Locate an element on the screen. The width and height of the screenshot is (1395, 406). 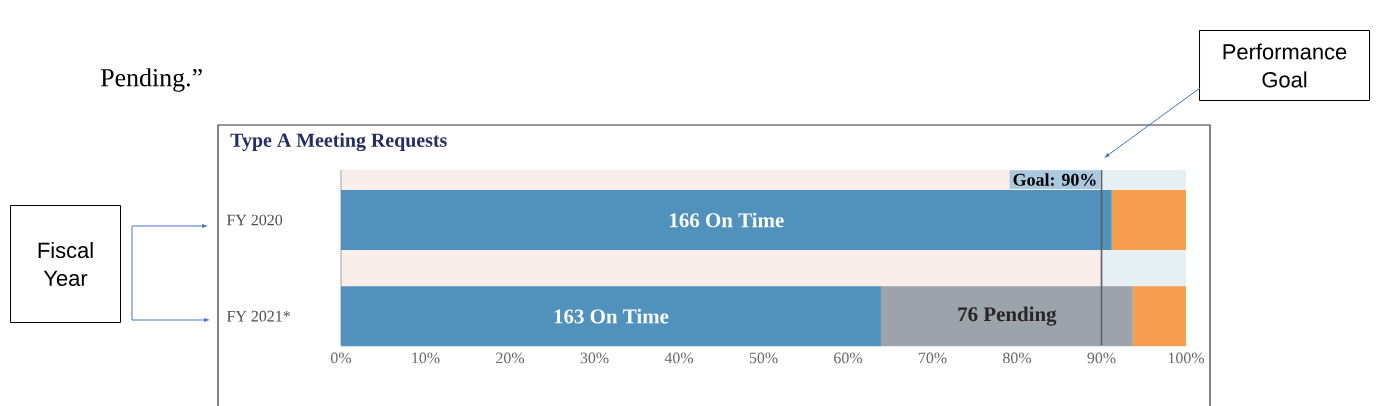
y-tick-label: FY 2021* is located at coordinates (258, 316).